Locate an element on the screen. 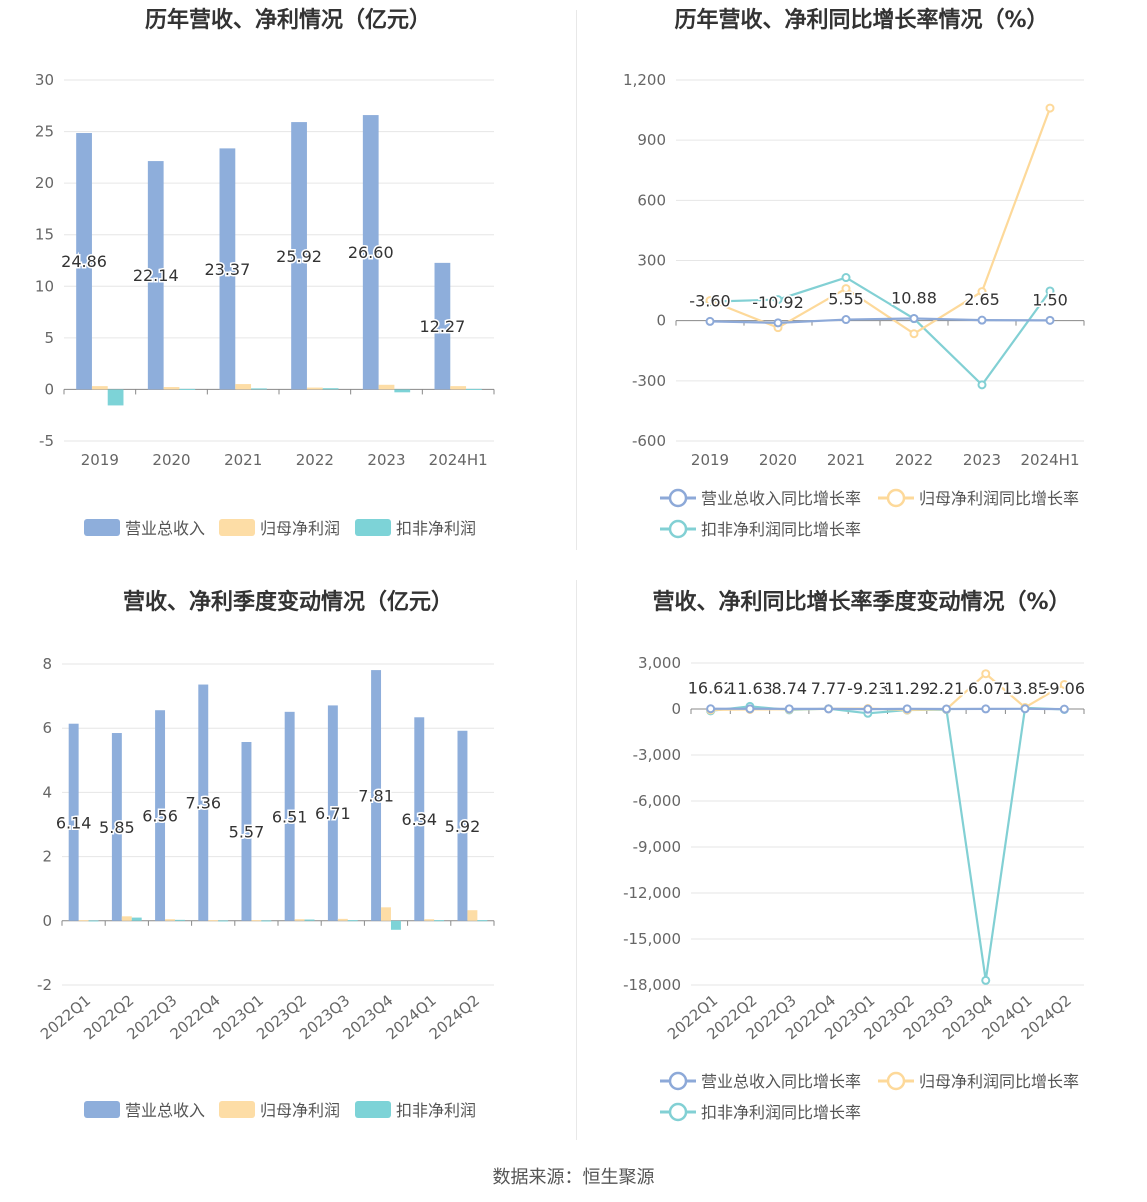 The width and height of the screenshot is (1147, 1202). data-label: 16.62 is located at coordinates (711, 688).